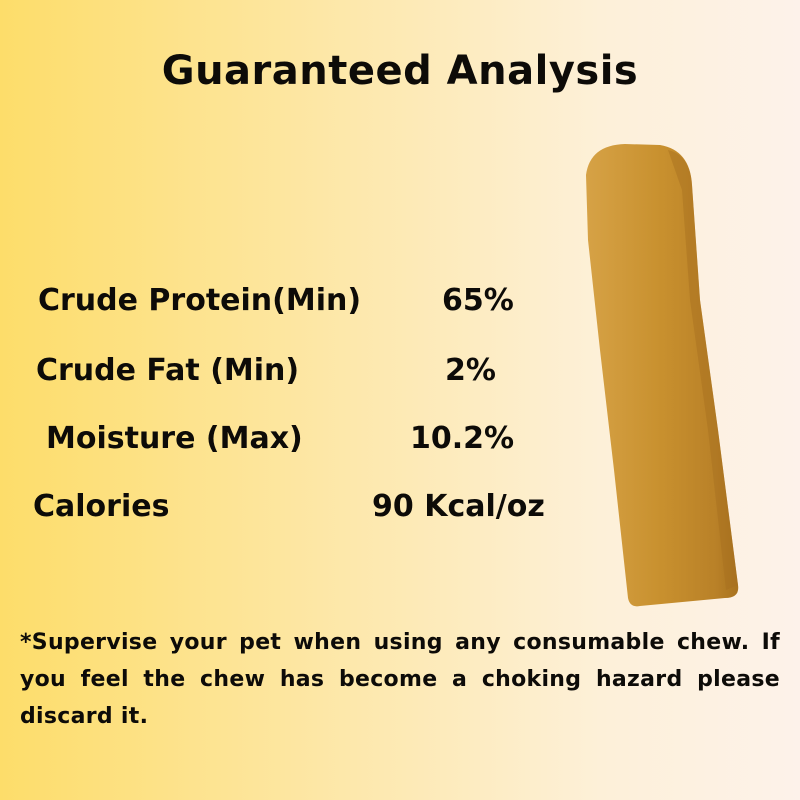 Image resolution: width=800 pixels, height=800 pixels. What do you see at coordinates (458, 506) in the screenshot?
I see `analysis-value-calories: 90 Kcal/oz` at bounding box center [458, 506].